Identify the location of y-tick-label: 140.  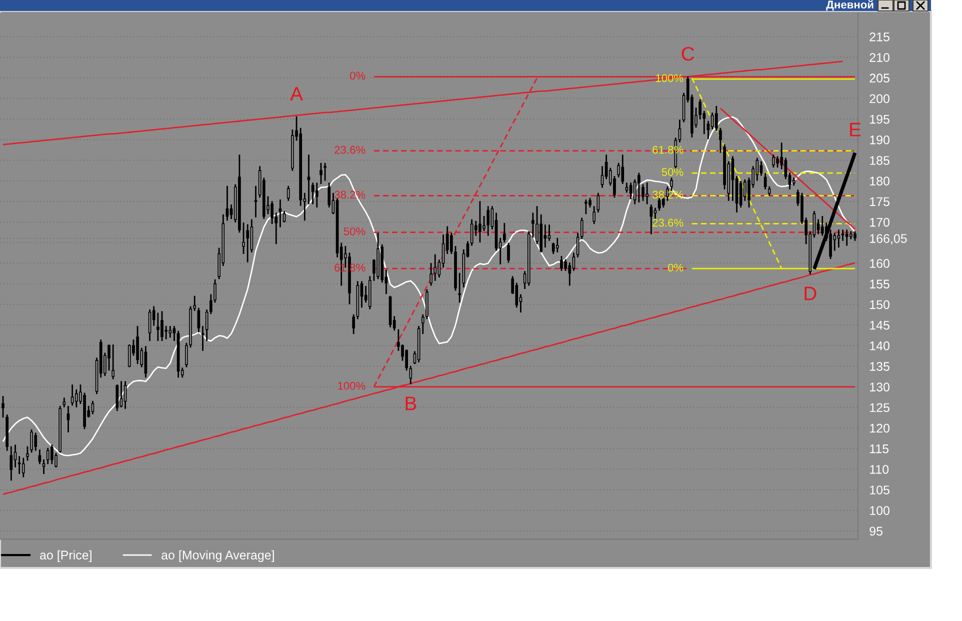
(880, 345).